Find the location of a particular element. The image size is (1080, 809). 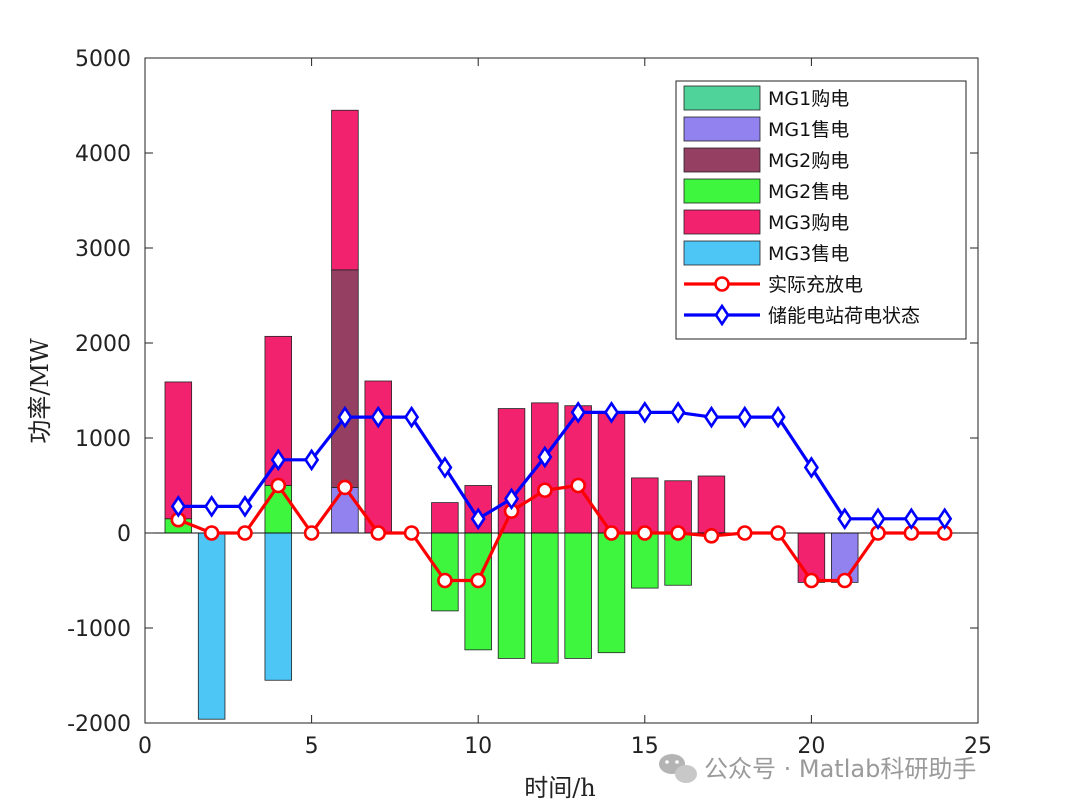

bar-series4-x10 is located at coordinates (478, 591).